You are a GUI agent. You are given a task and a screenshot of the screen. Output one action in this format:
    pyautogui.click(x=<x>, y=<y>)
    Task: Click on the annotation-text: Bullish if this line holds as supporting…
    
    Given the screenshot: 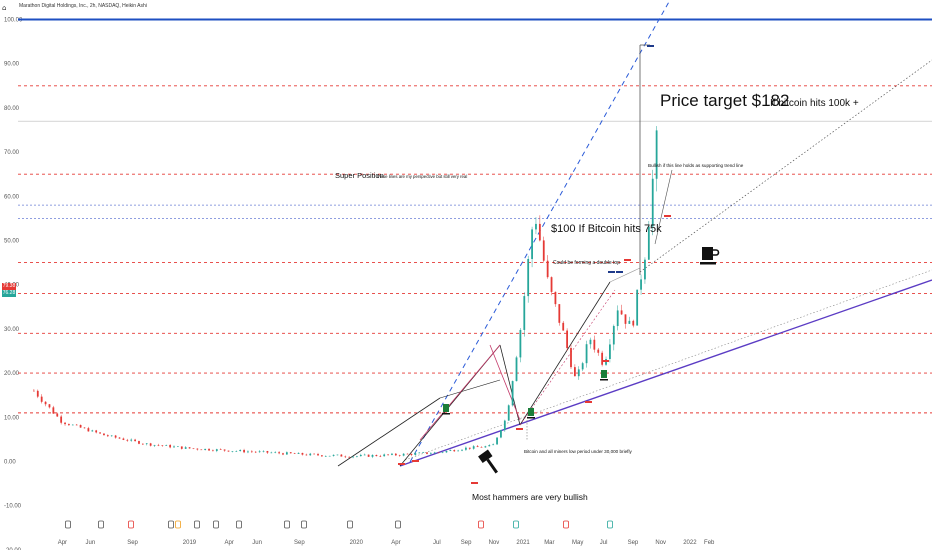 What is the action you would take?
    pyautogui.click(x=696, y=165)
    